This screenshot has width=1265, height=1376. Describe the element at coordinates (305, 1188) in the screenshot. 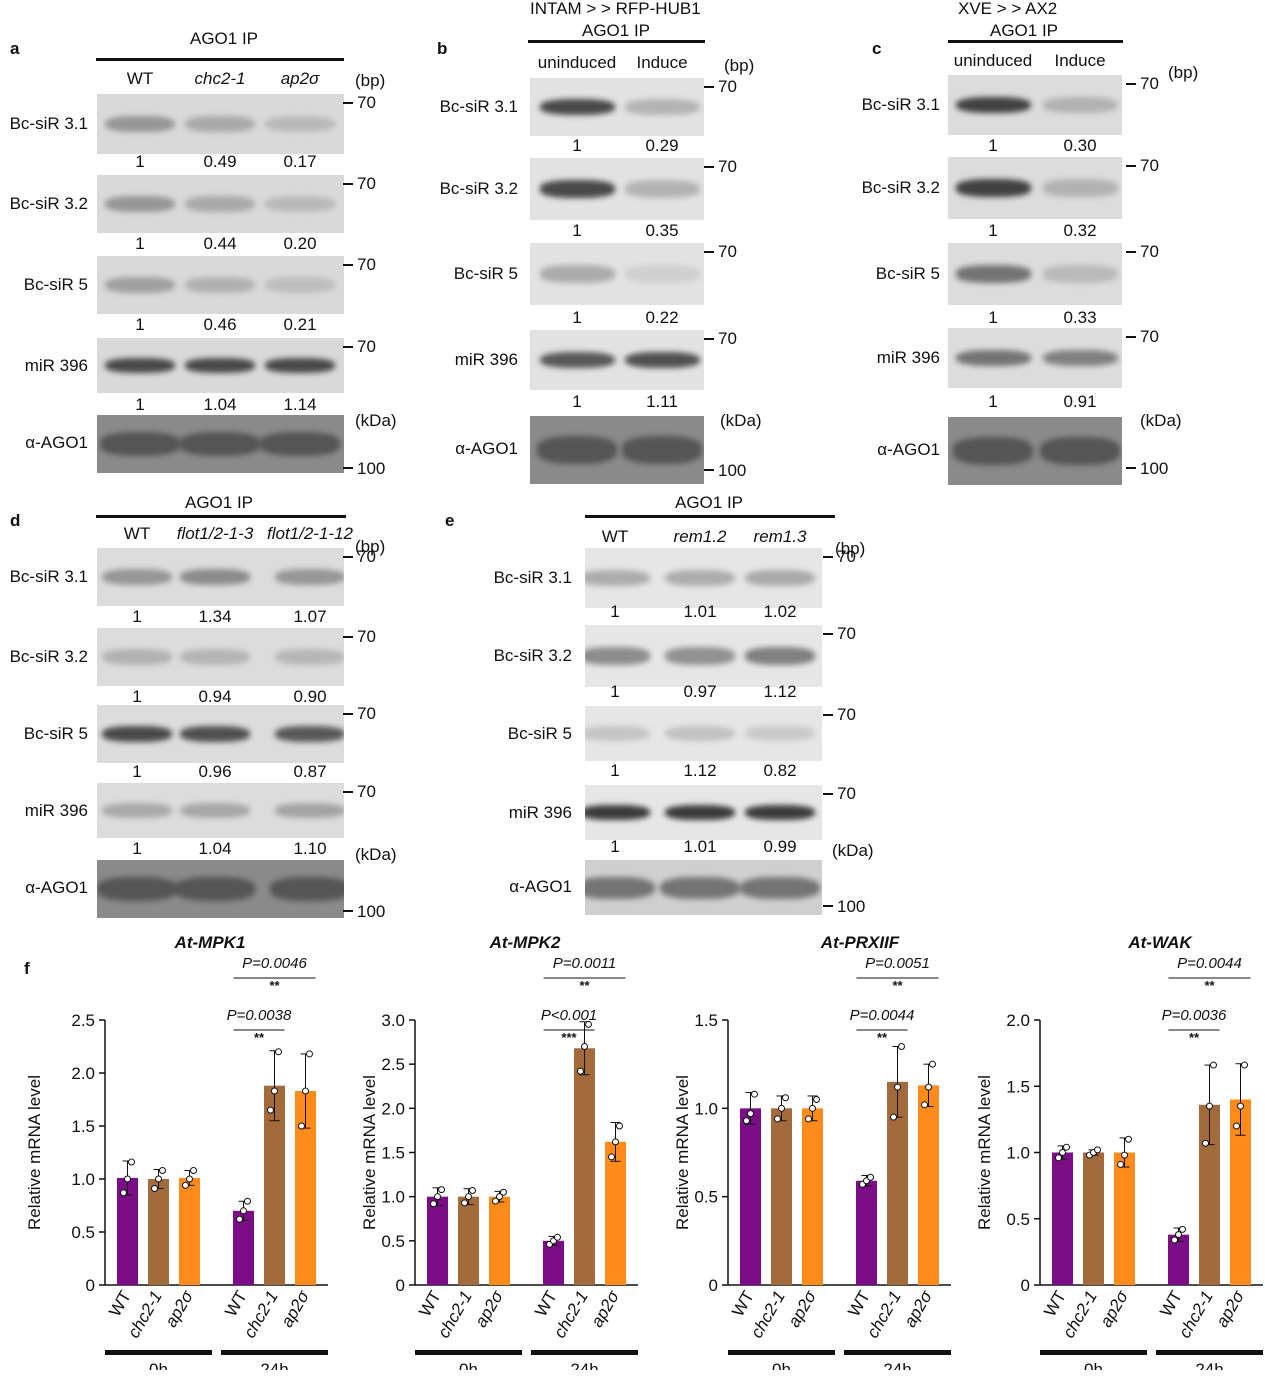

I see `bar-ap2σ-24h` at that location.